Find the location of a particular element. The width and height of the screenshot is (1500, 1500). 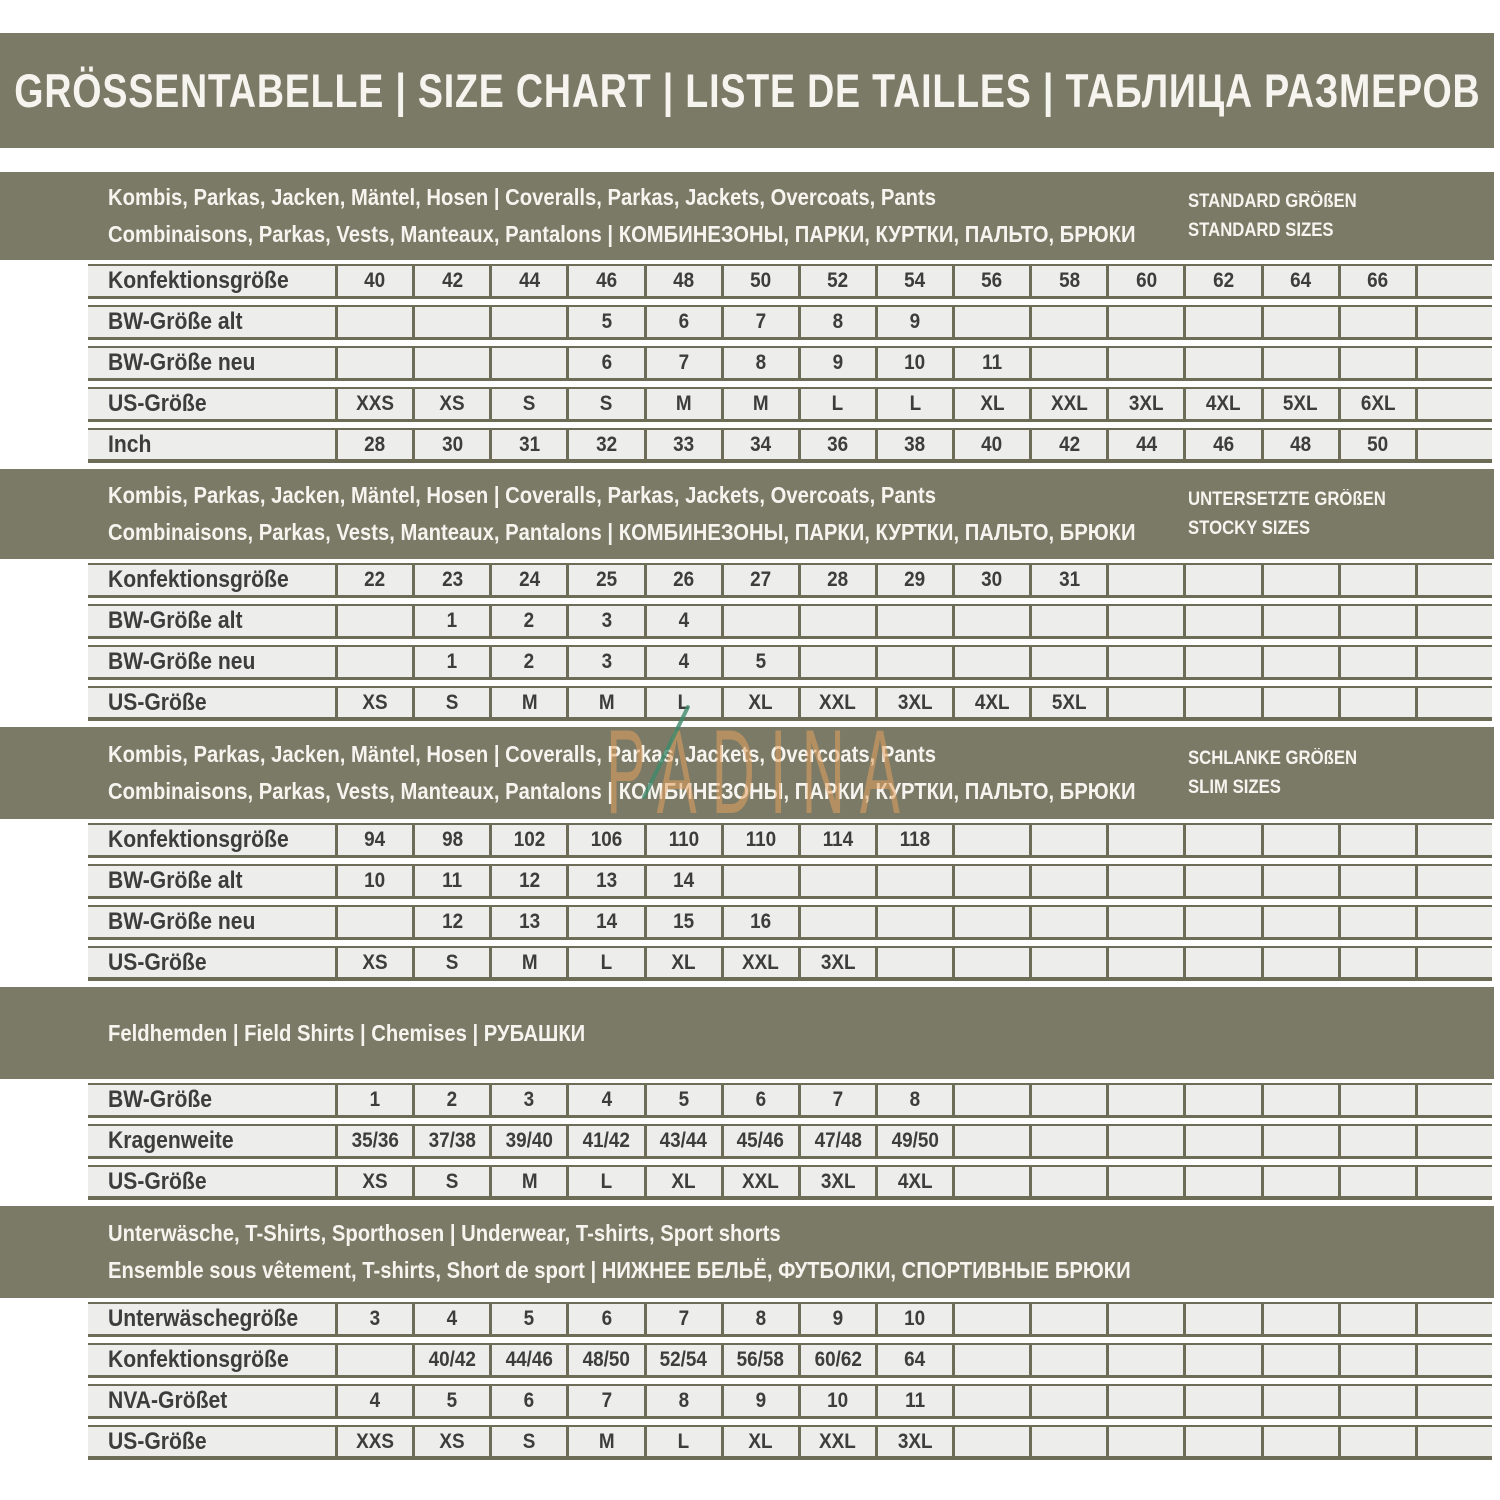

cell: 44 is located at coordinates (1144, 444).